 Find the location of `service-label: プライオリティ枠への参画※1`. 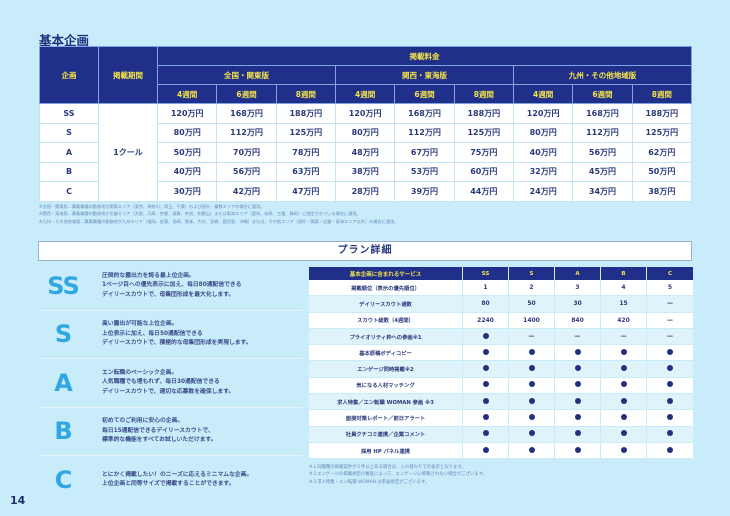

service-label: プライオリティ枠への参画※1 is located at coordinates (386, 337).